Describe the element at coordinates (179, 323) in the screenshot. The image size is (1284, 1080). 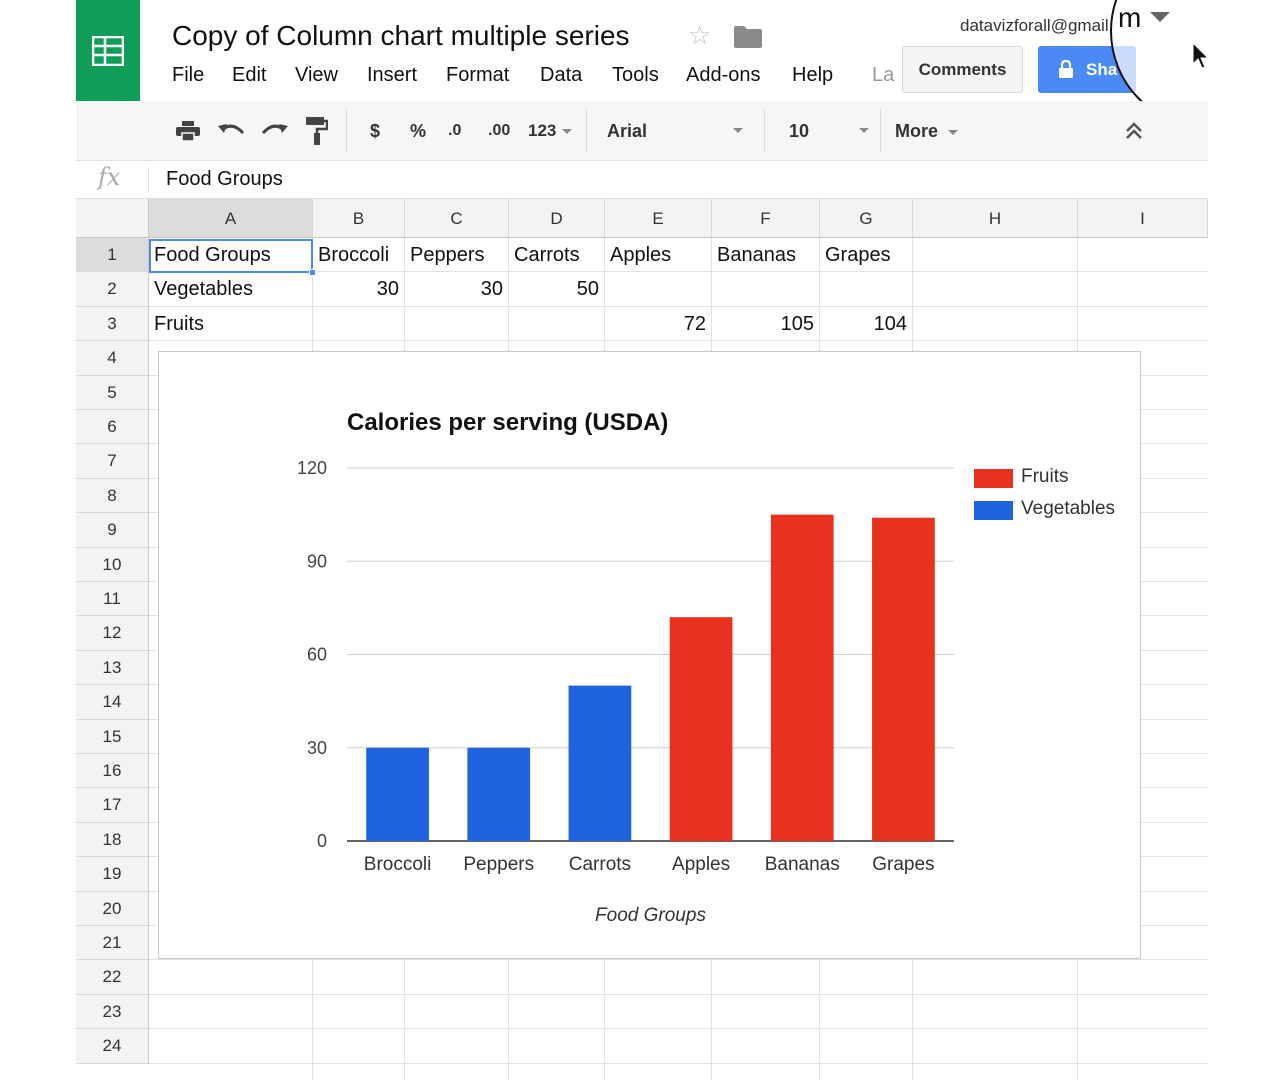
I see `cell-a3: Fruits` at that location.